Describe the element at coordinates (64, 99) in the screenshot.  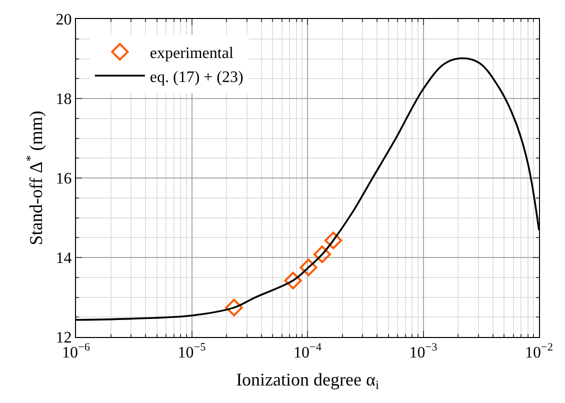
I see `y-tick-label: 18` at that location.